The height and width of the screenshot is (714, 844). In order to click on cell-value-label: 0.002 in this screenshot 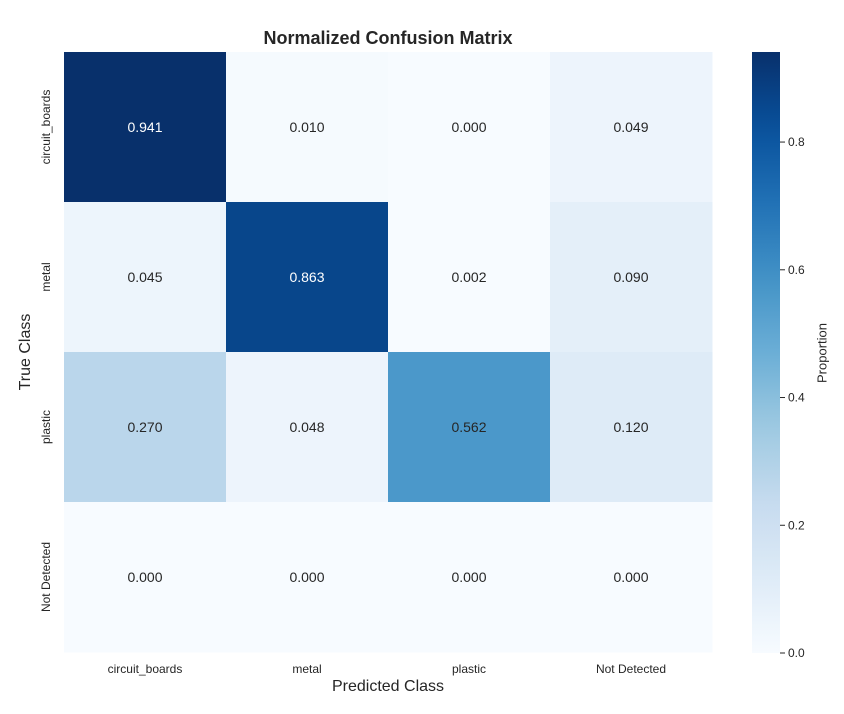, I will do `click(468, 277)`.